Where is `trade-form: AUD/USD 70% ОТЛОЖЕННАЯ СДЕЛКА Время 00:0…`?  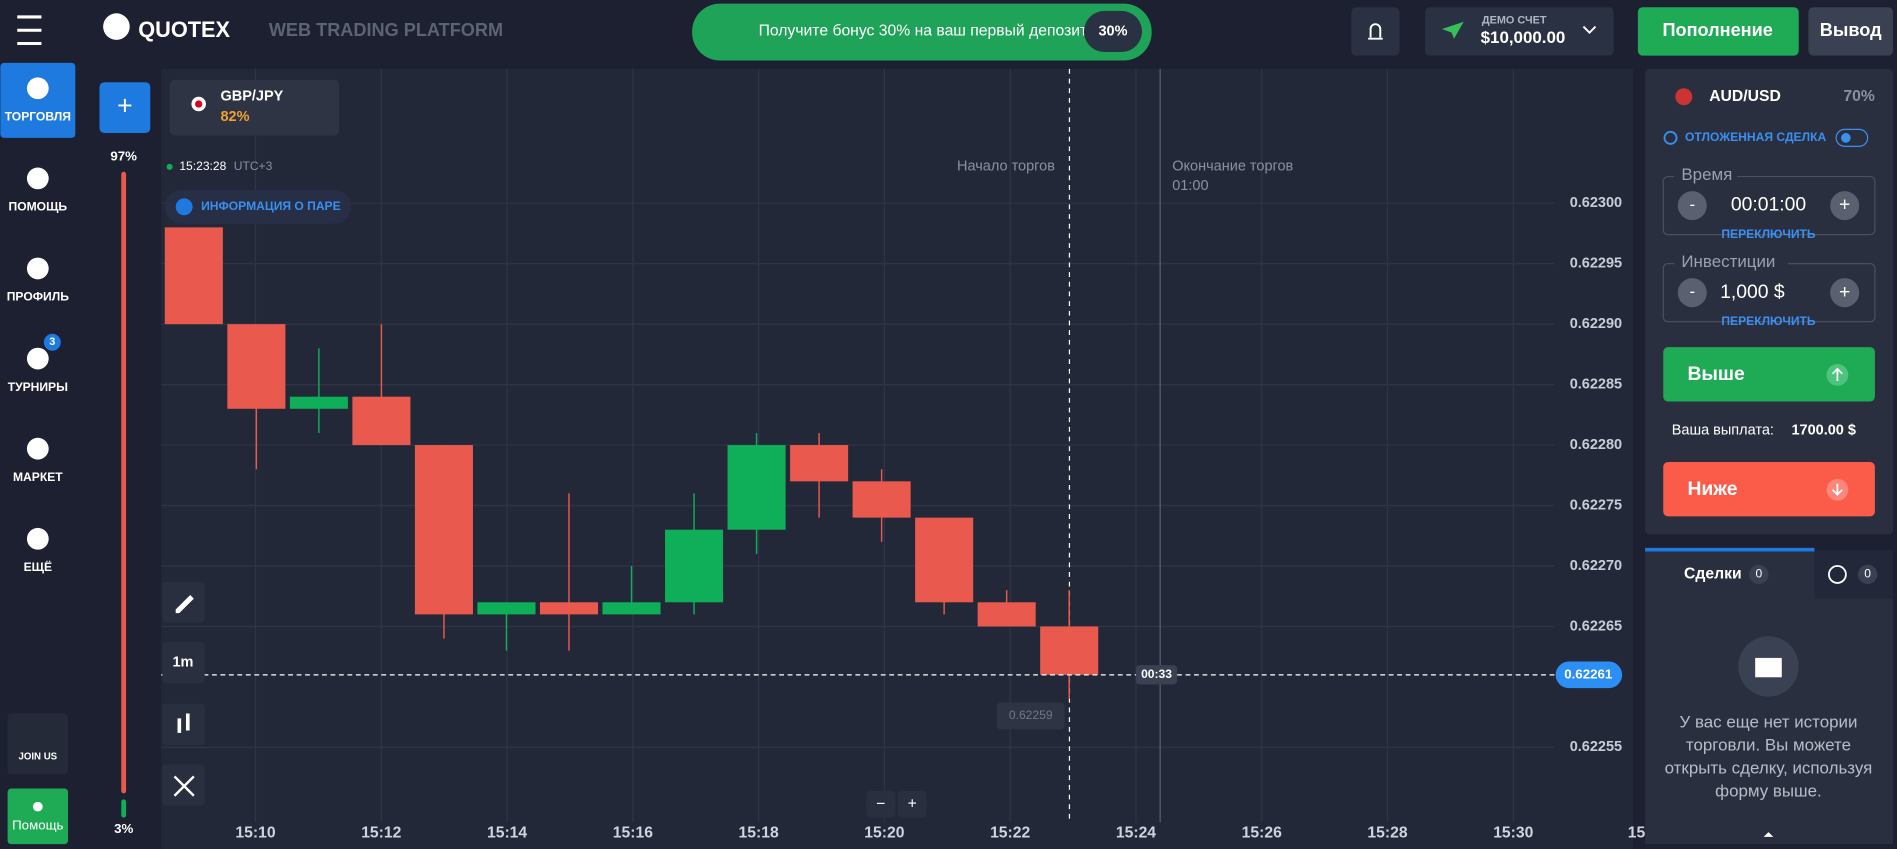 trade-form: AUD/USD 70% ОТЛОЖЕННАЯ СДЕЛКА Время 00:0… is located at coordinates (1769, 302).